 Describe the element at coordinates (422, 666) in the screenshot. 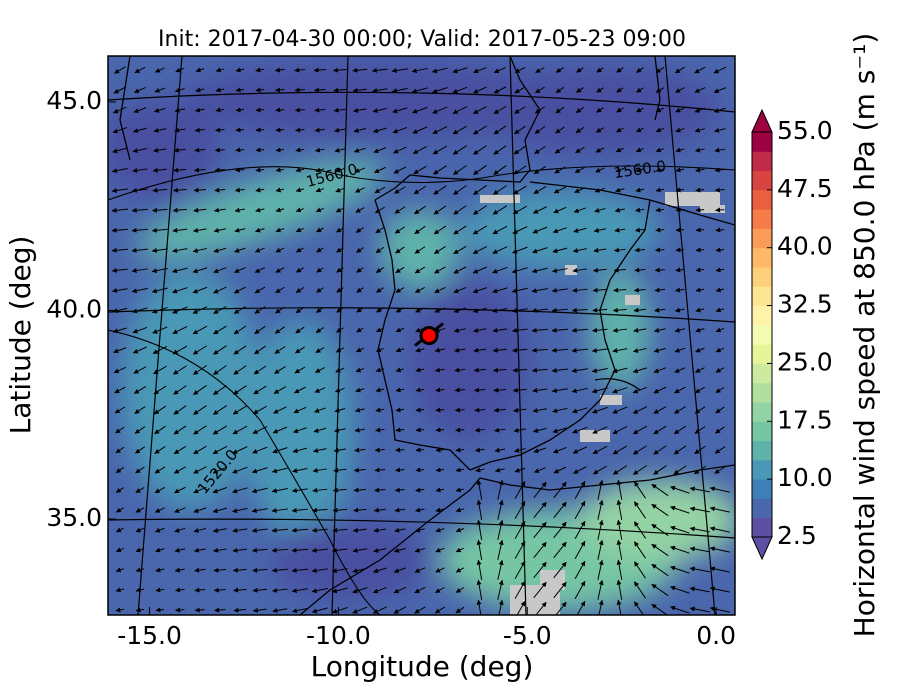

I see `x-axis-label: Longitude (deg)` at that location.